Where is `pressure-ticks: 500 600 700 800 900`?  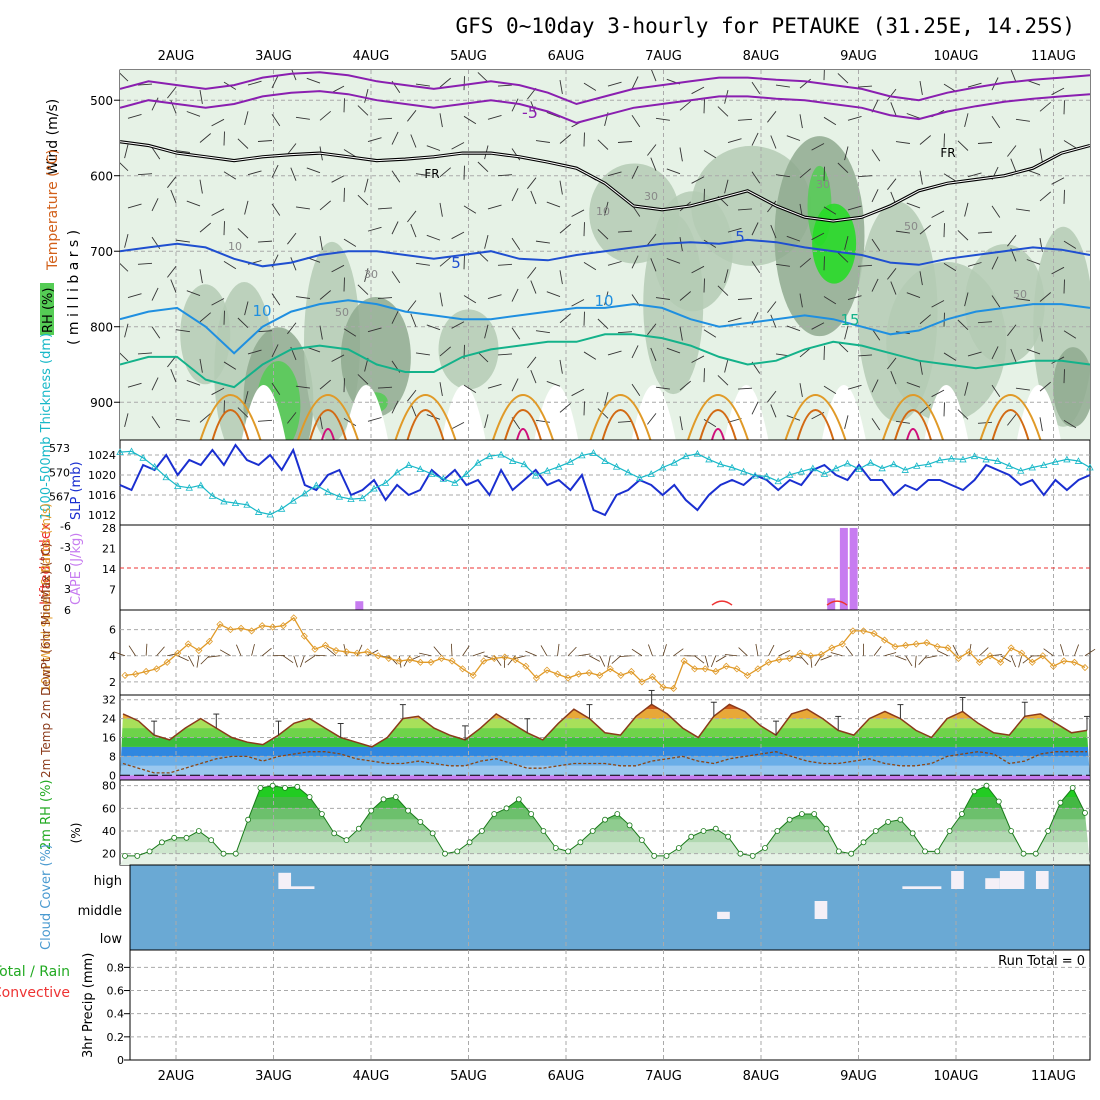 pressure-ticks: 500 600 700 800 900 is located at coordinates (105, 252).